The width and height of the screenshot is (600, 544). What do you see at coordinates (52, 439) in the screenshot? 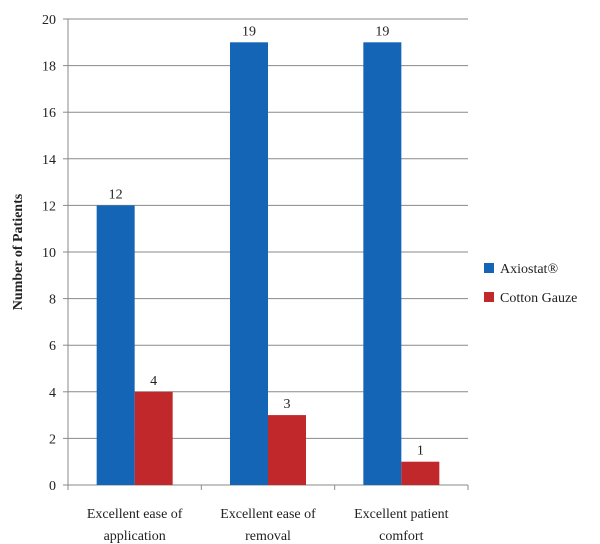
I see `y-tick-label: 2` at bounding box center [52, 439].